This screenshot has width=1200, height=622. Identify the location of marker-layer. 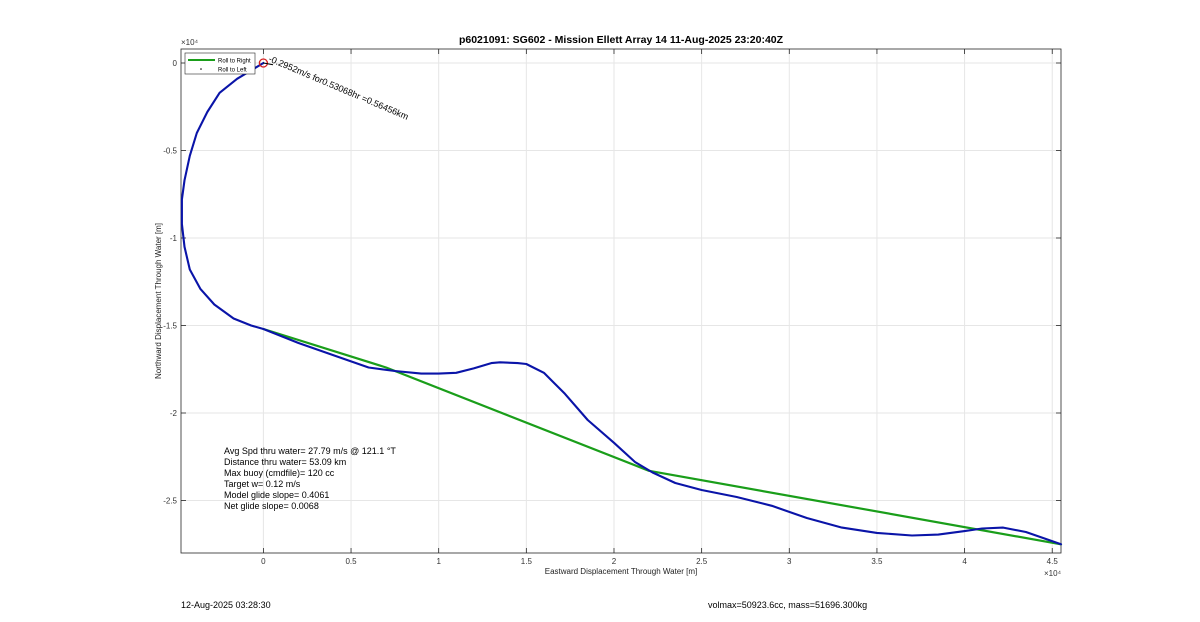
(266, 63).